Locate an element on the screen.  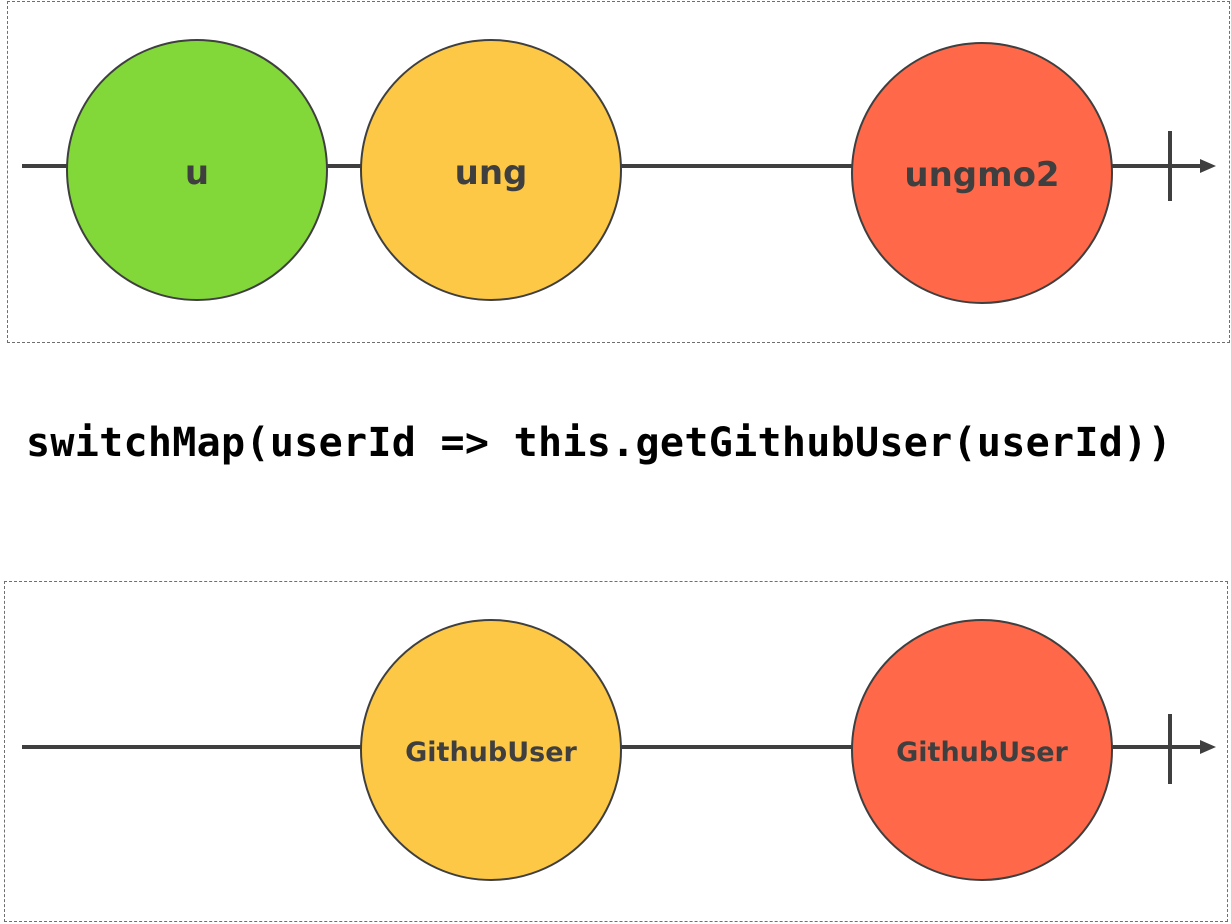
input-marble-1-label: u is located at coordinates (197, 173).